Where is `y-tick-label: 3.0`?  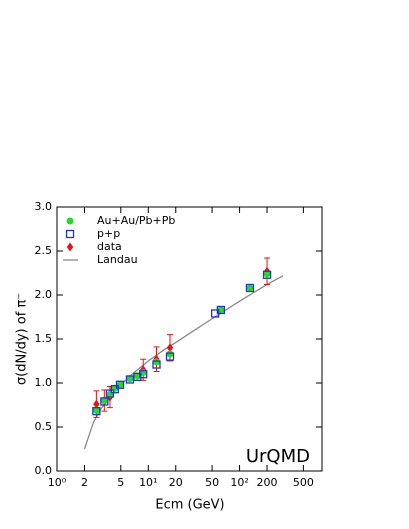 y-tick-label: 3.0 is located at coordinates (44, 206).